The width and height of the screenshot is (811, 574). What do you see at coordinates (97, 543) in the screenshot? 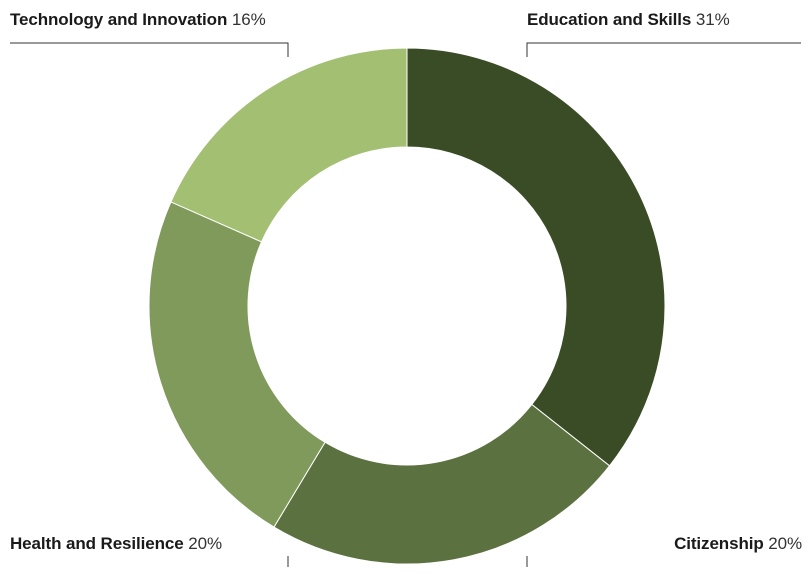
I see `slice-name: Health and Resilience` at bounding box center [97, 543].